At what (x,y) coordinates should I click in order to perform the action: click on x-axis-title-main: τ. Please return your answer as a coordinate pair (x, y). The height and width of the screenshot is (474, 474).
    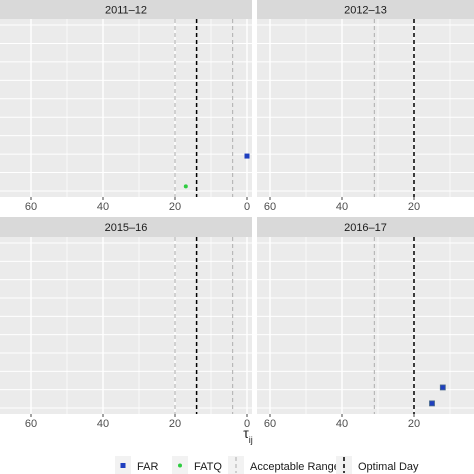
    Looking at the image, I should click on (246, 433).